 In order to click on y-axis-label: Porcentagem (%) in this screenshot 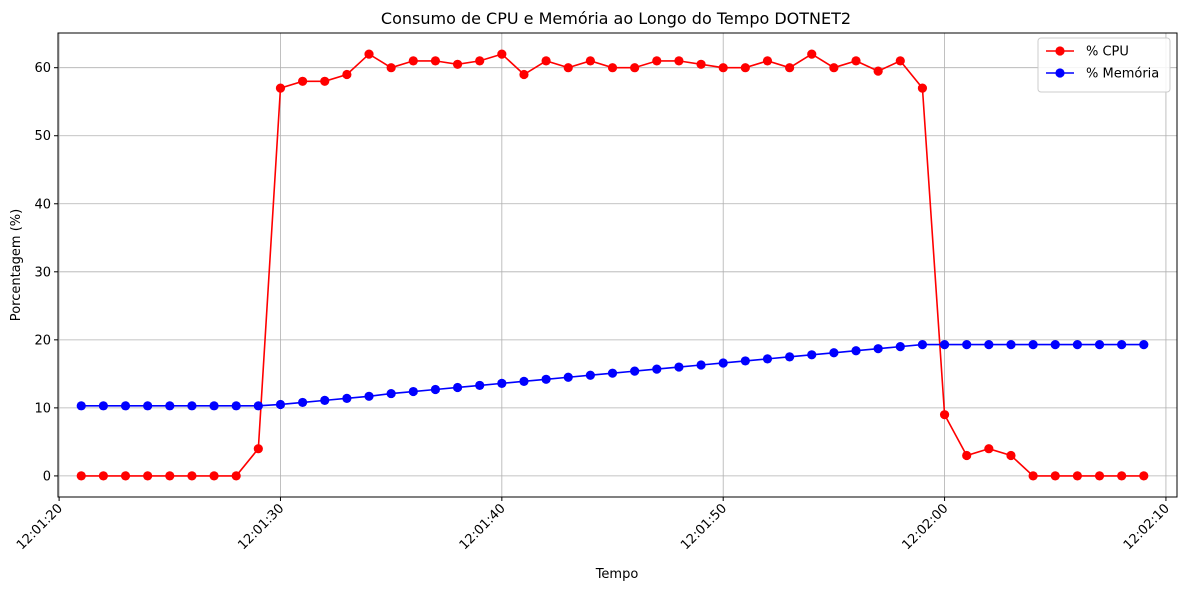, I will do `click(16, 265)`.